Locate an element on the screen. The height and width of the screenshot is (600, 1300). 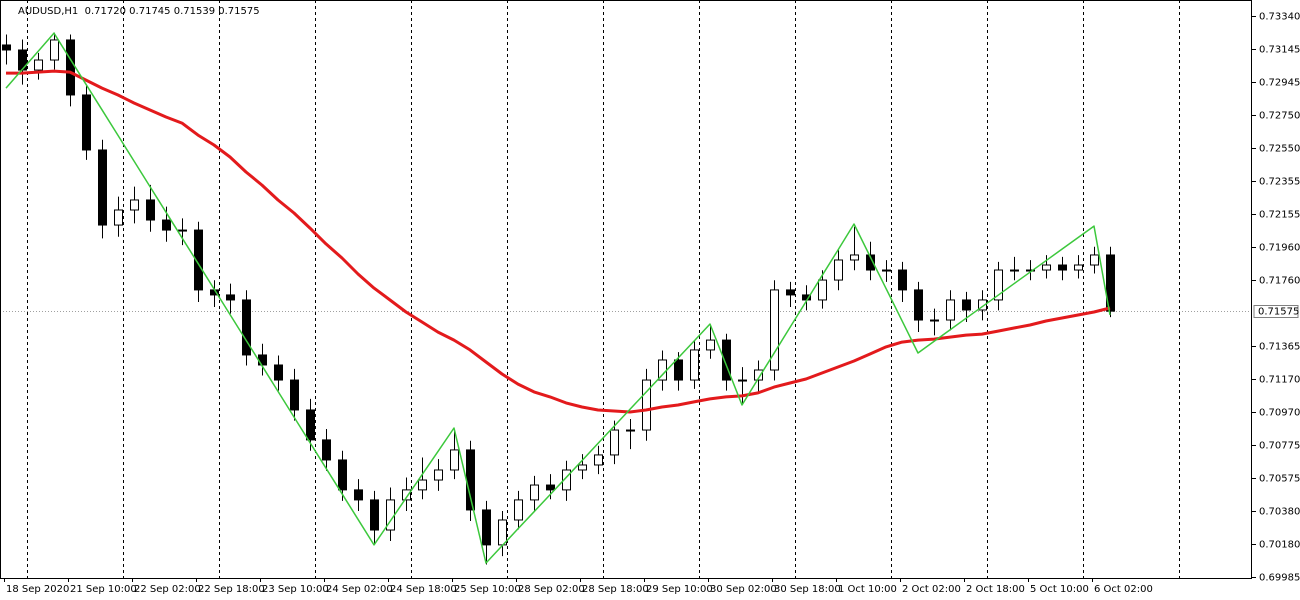
x-tick-label: 2 Oct 18:00 is located at coordinates (995, 589).